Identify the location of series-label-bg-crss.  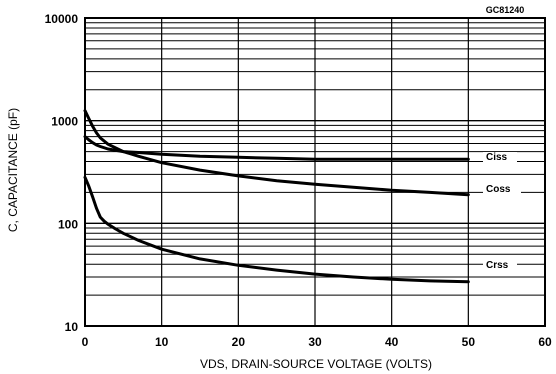
(500, 265).